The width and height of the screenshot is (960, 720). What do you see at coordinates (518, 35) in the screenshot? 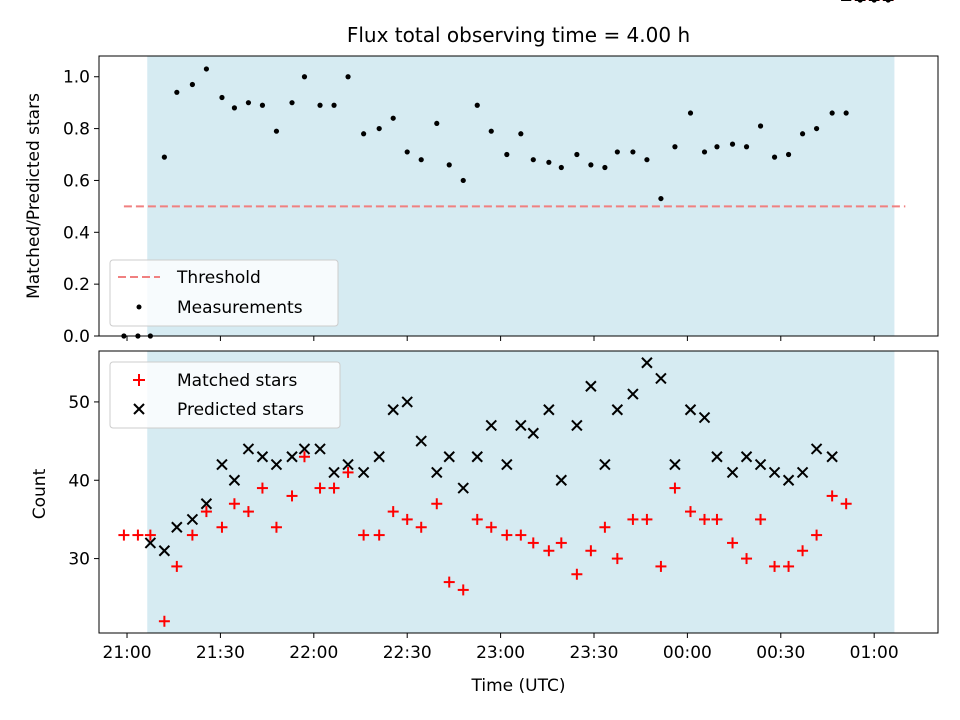
I see `chart-title: Flux total observing time = 4.00 h` at bounding box center [518, 35].